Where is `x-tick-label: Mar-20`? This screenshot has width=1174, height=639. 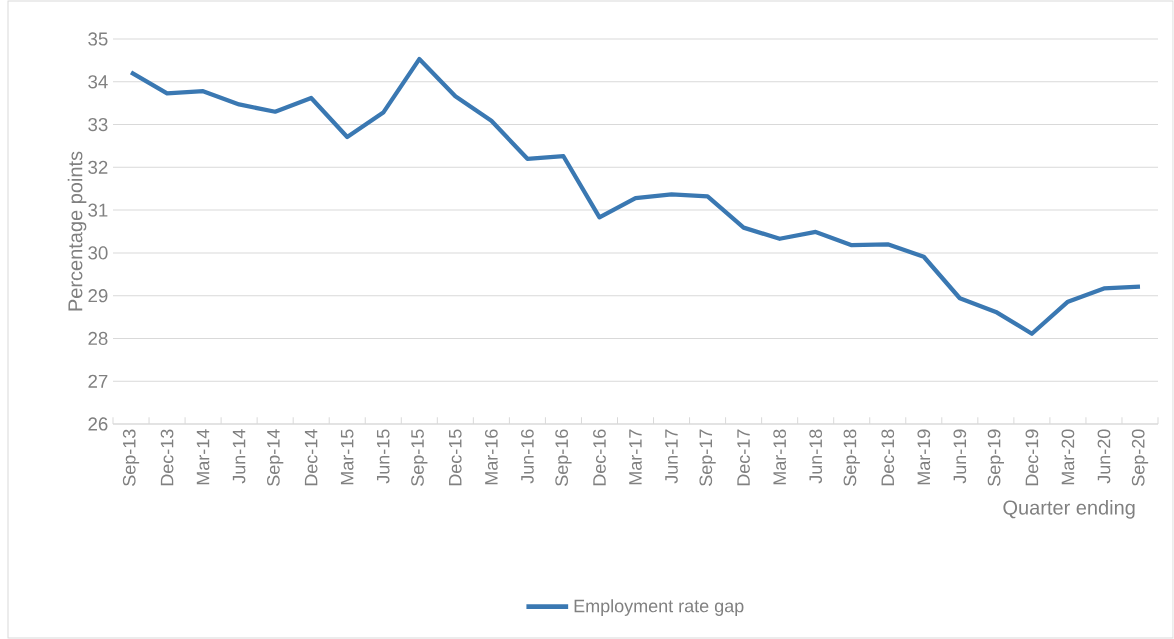 x-tick-label: Mar-20 is located at coordinates (1068, 457).